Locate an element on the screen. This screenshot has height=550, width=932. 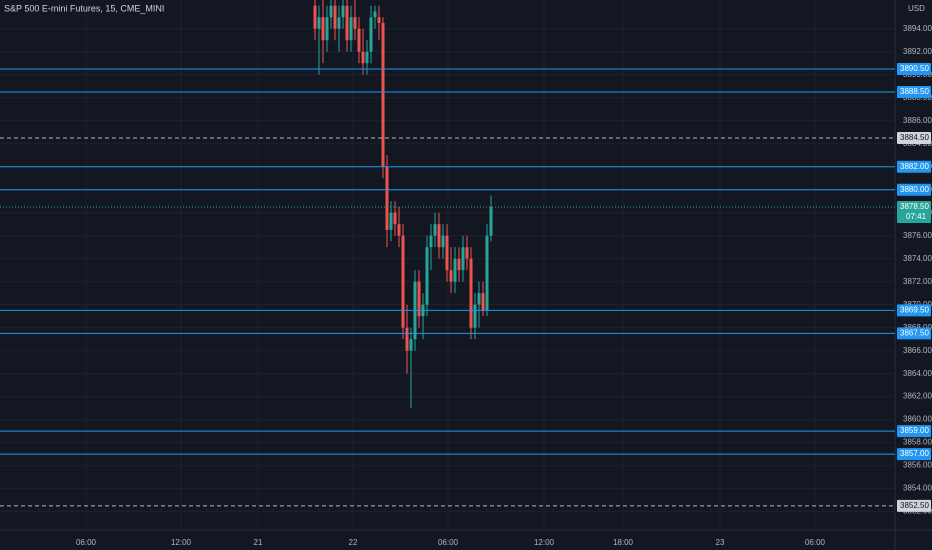
price-line-label: 3884.50 is located at coordinates (914, 137).